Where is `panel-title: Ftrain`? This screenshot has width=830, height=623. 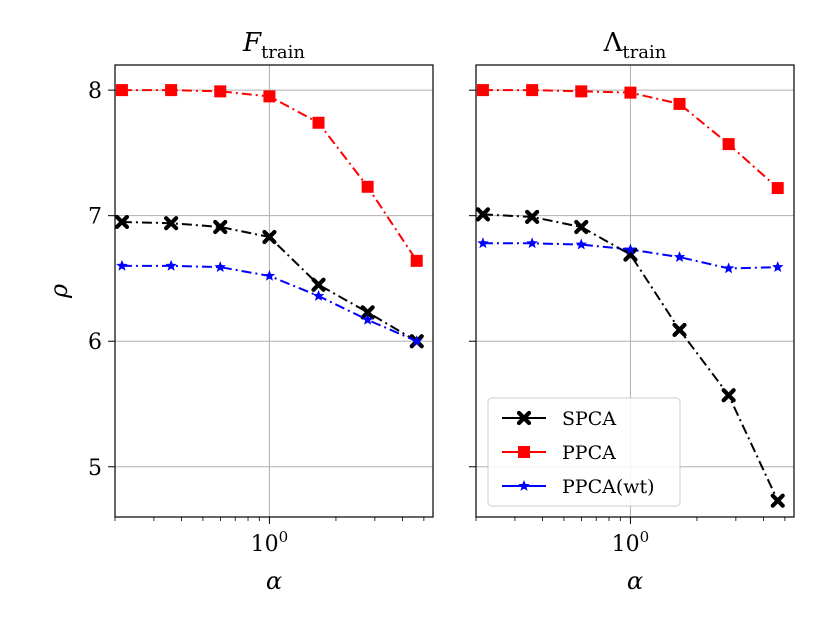 panel-title: Ftrain is located at coordinates (273, 45).